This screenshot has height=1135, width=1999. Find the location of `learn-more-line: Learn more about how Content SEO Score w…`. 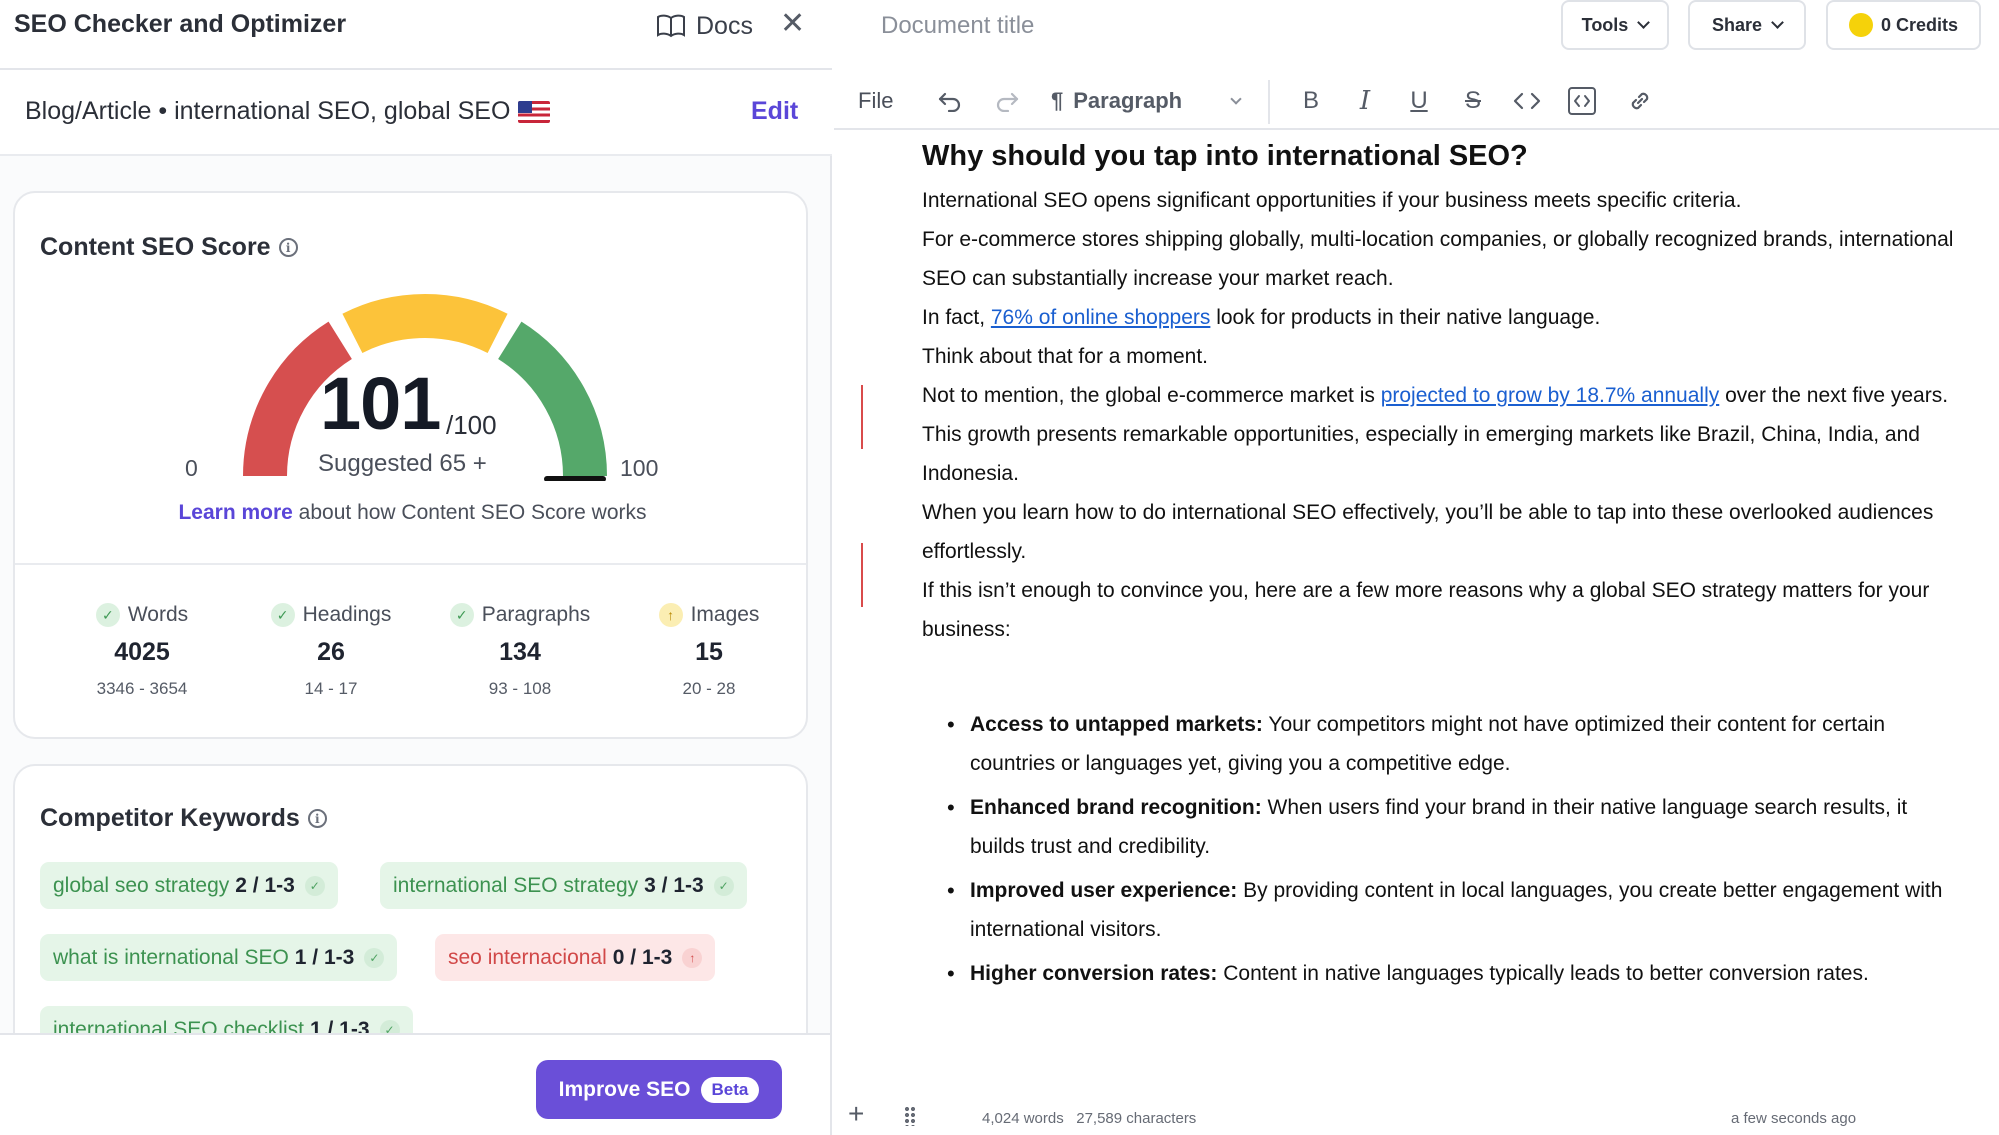

learn-more-line: Learn more about how Content SEO Score w… is located at coordinates (412, 513).